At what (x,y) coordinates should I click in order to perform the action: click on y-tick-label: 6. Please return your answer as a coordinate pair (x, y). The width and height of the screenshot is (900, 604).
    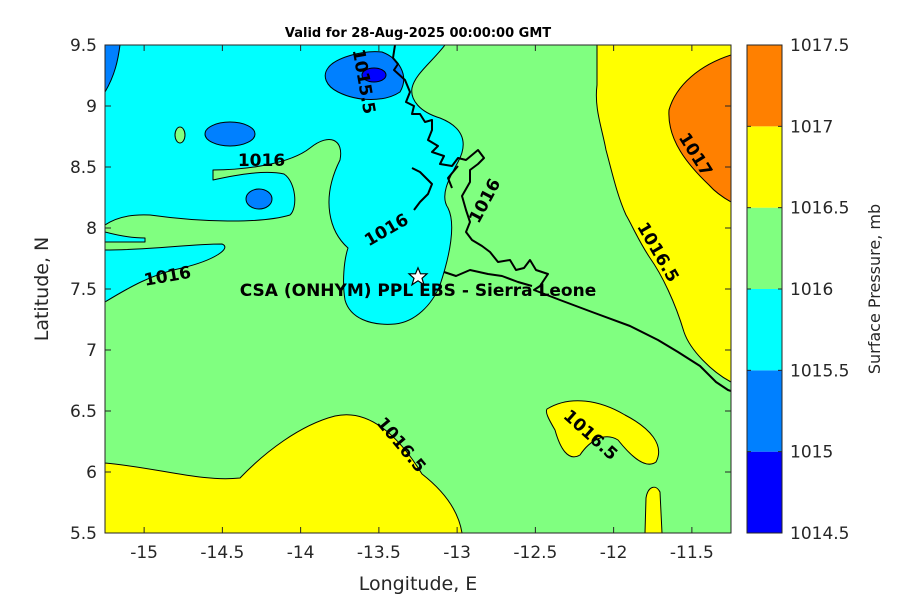
    Looking at the image, I should click on (91, 473).